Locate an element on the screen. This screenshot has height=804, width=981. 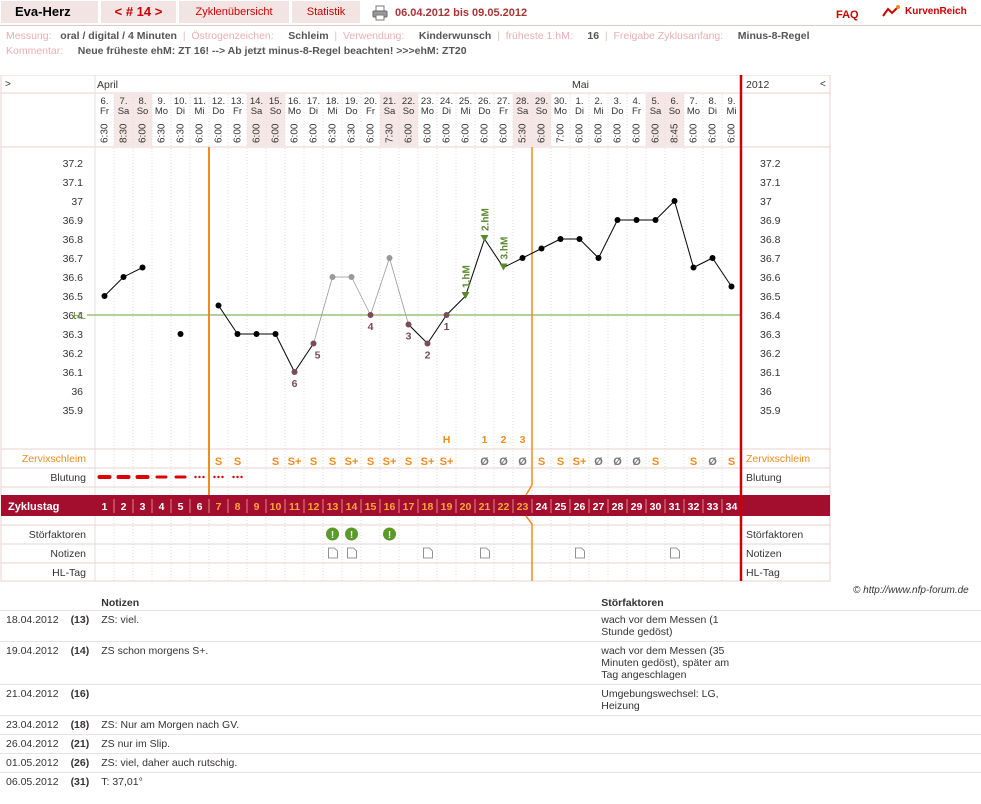
day-number: 27. is located at coordinates (503, 101).